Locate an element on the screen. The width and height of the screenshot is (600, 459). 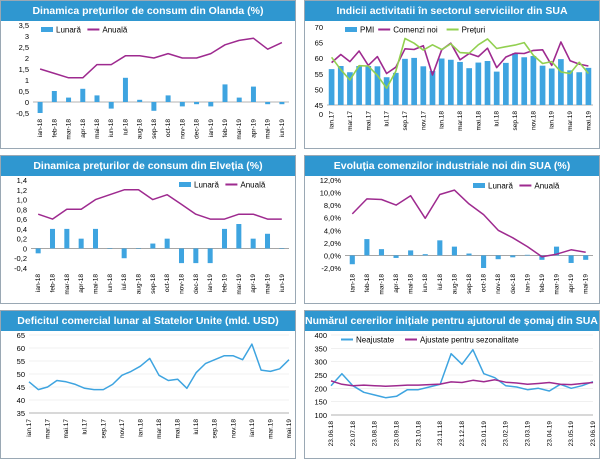
y-tick-label: 35 is located at coordinates (21, 413).